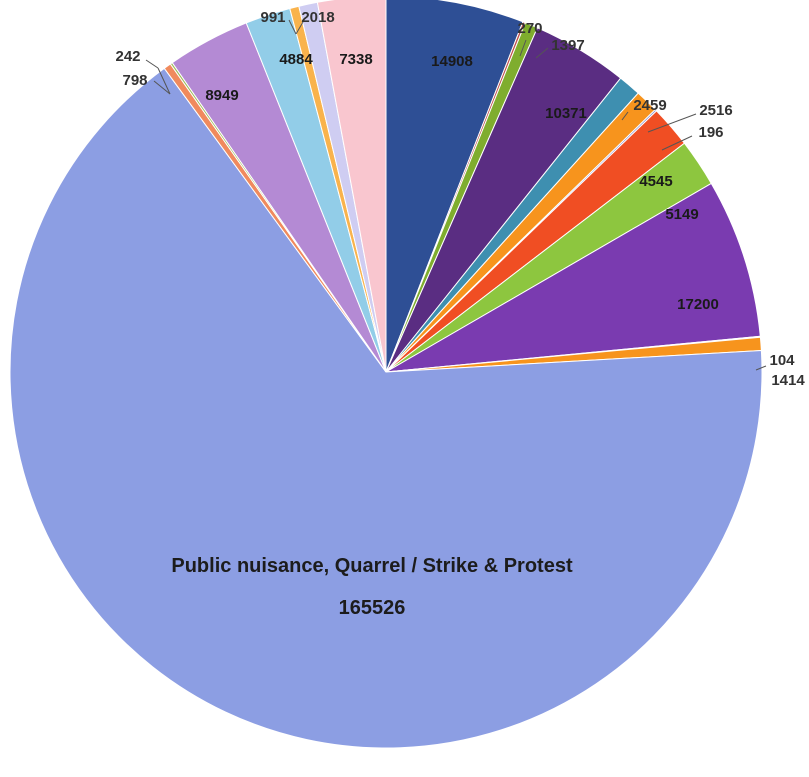 This screenshot has width=809, height=777. Describe the element at coordinates (529, 28) in the screenshot. I see `slice-value-label: 270` at that location.